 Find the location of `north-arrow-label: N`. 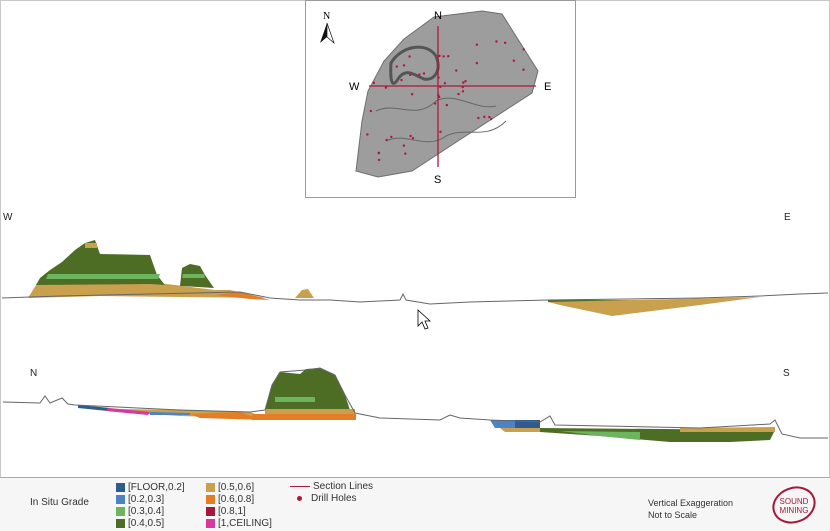

north-arrow-label: N is located at coordinates (326, 16).